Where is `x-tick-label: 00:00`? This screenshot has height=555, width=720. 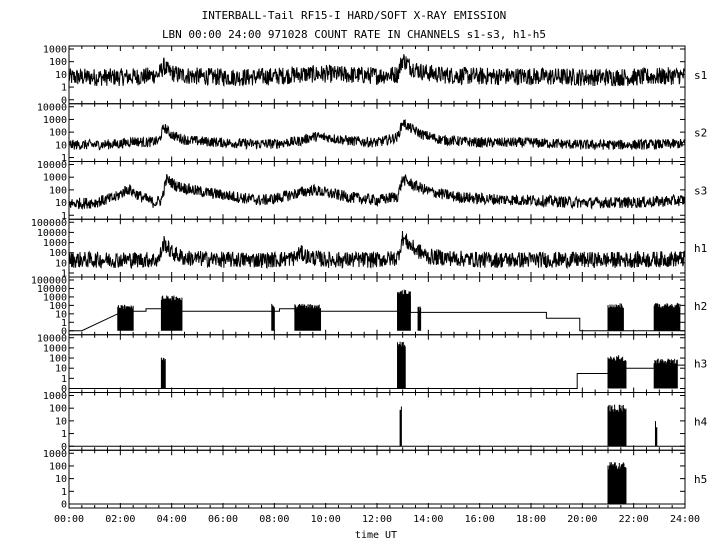
x-tick-label: 00:00 is located at coordinates (69, 519).